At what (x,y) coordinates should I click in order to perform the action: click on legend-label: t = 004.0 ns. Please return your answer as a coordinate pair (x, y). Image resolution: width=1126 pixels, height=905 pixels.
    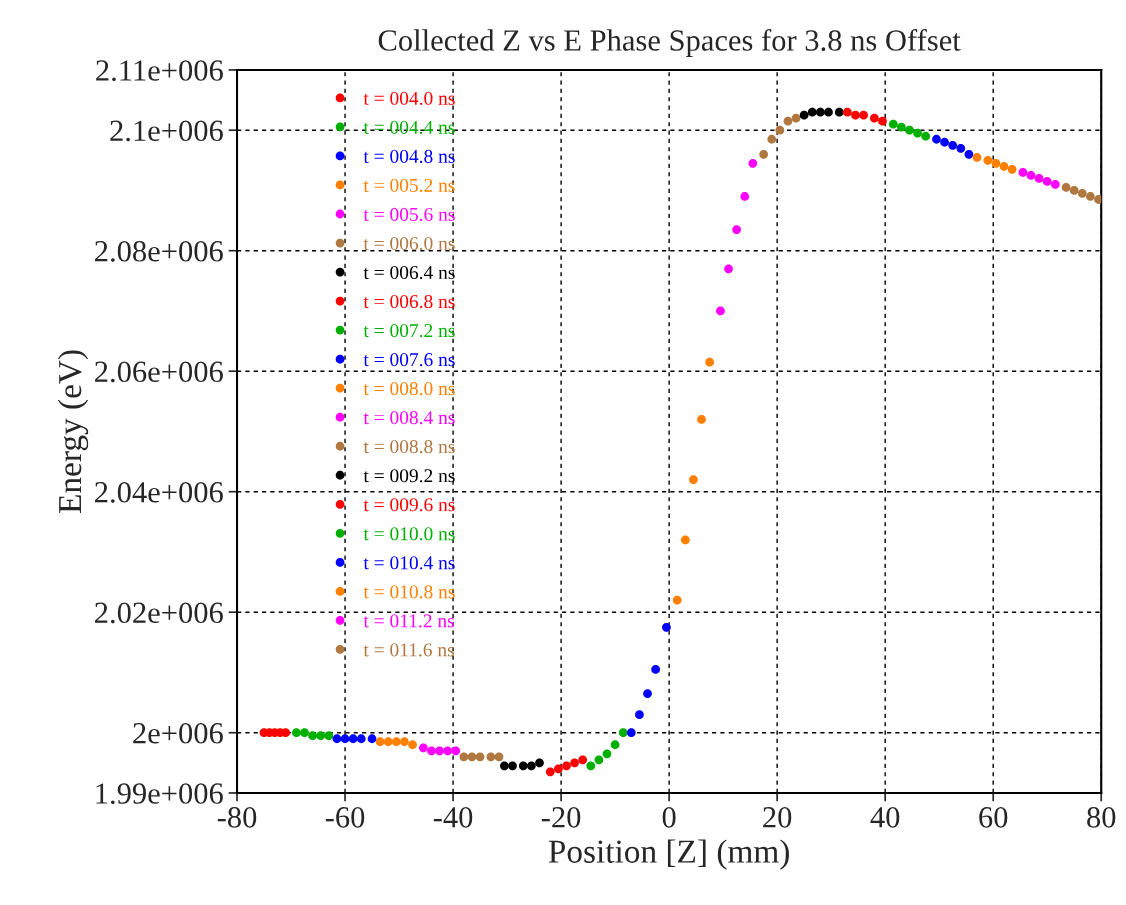
    Looking at the image, I should click on (409, 98).